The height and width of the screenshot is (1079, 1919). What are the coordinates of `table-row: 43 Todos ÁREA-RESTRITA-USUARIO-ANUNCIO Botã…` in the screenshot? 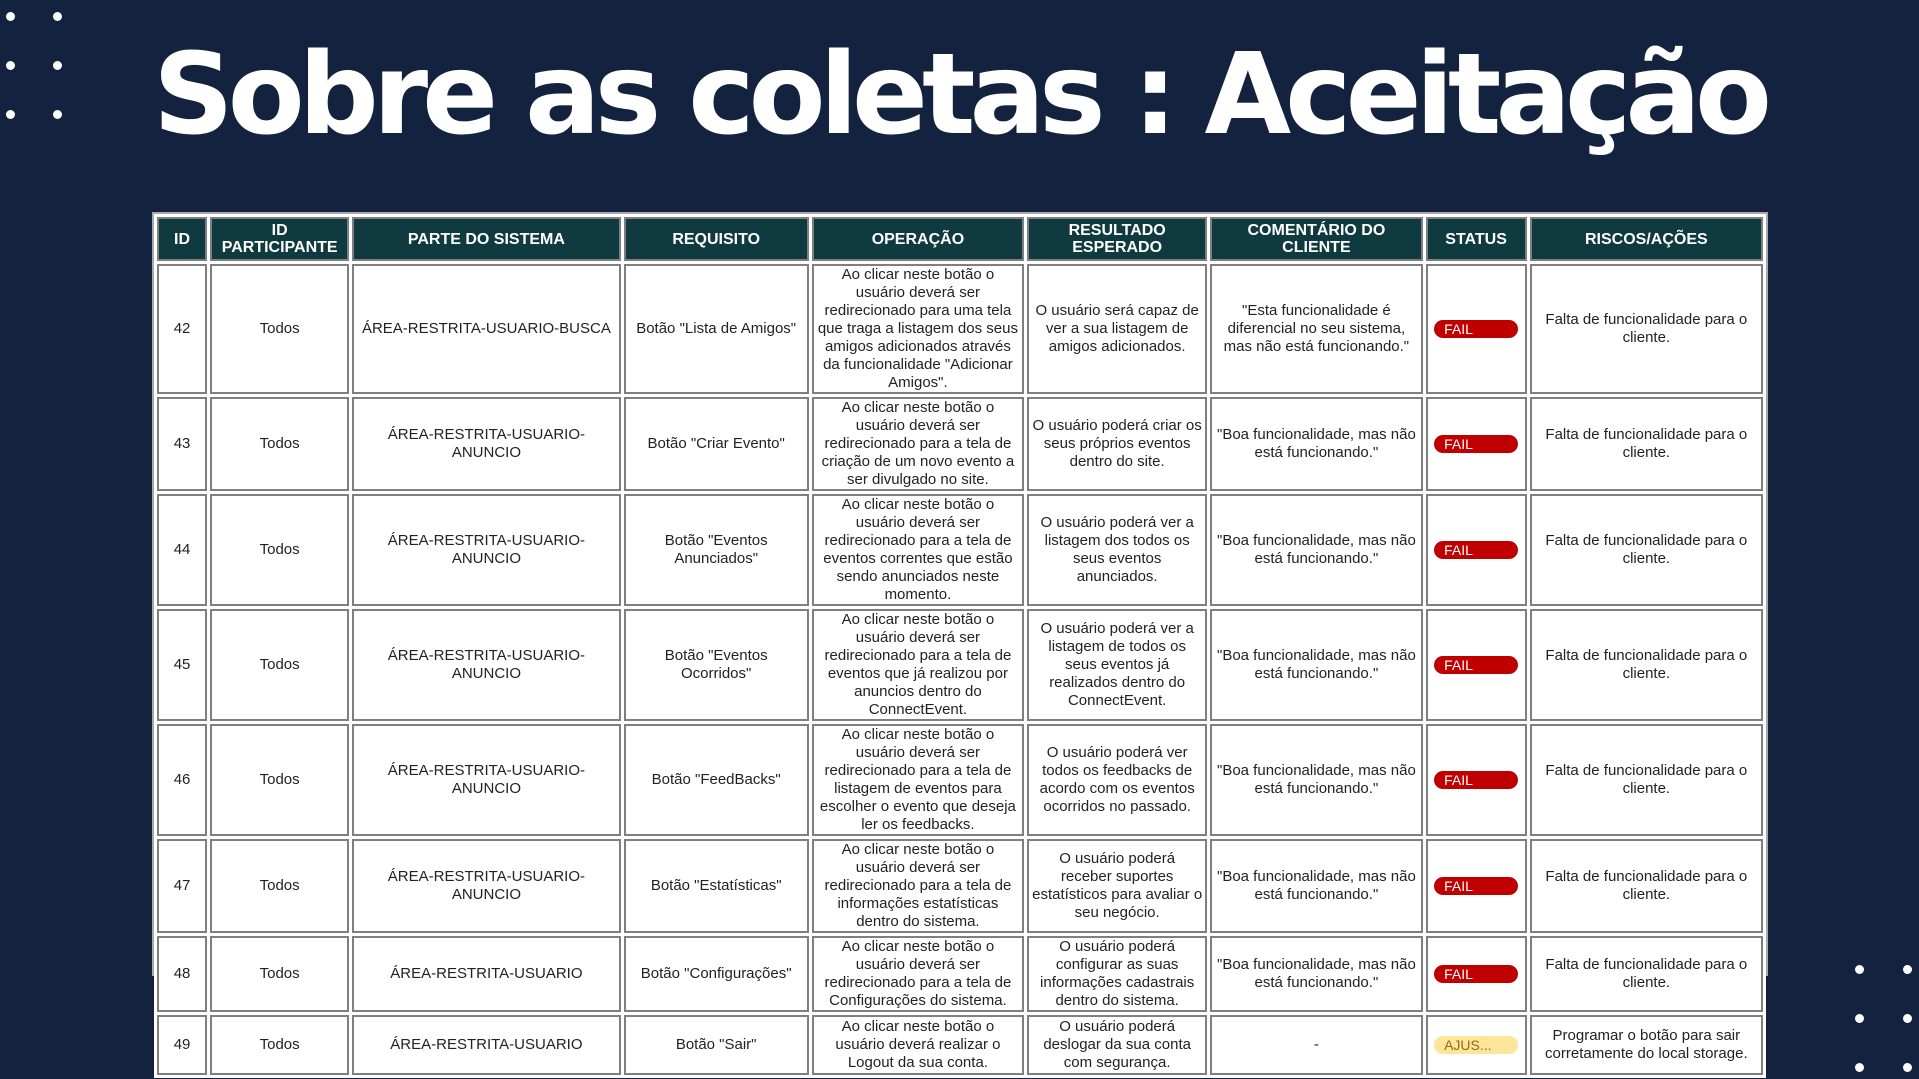 It's located at (960, 444).